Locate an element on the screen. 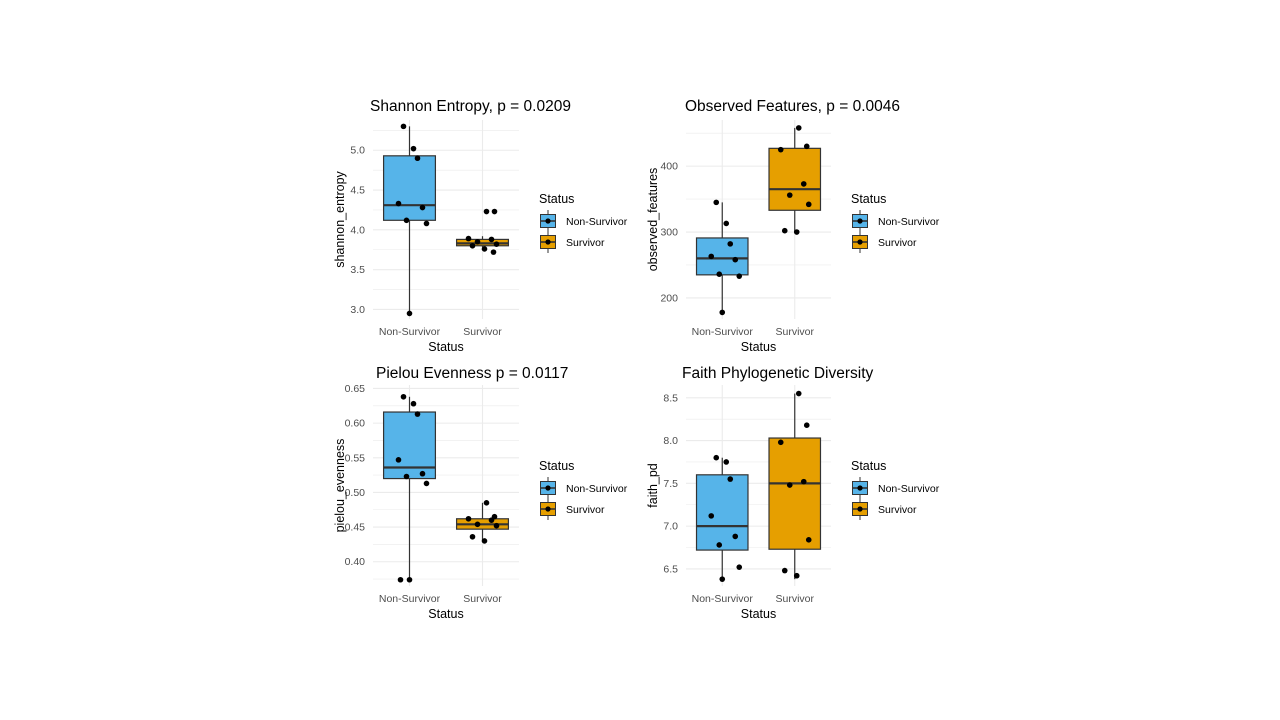 The width and height of the screenshot is (1280, 720). y-tick-label: 0.40 is located at coordinates (355, 562).